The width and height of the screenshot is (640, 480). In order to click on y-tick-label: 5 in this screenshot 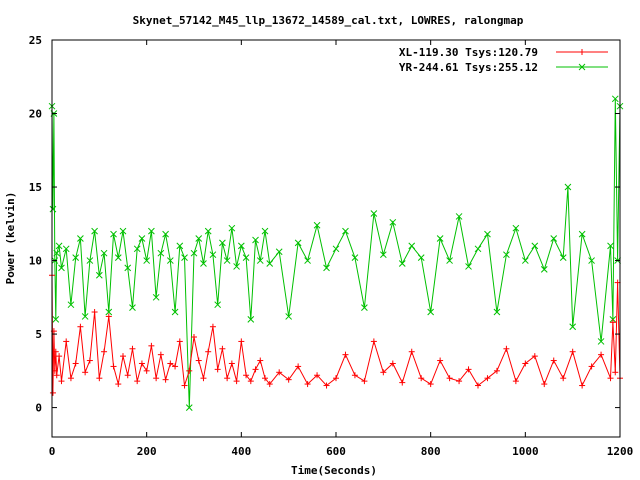, I will do `click(38, 334)`.